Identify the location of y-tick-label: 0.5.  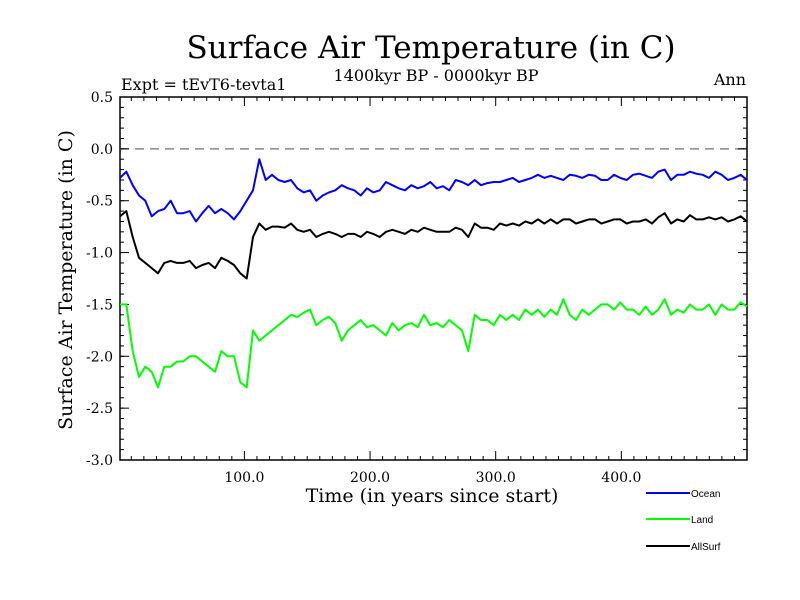
(102, 98).